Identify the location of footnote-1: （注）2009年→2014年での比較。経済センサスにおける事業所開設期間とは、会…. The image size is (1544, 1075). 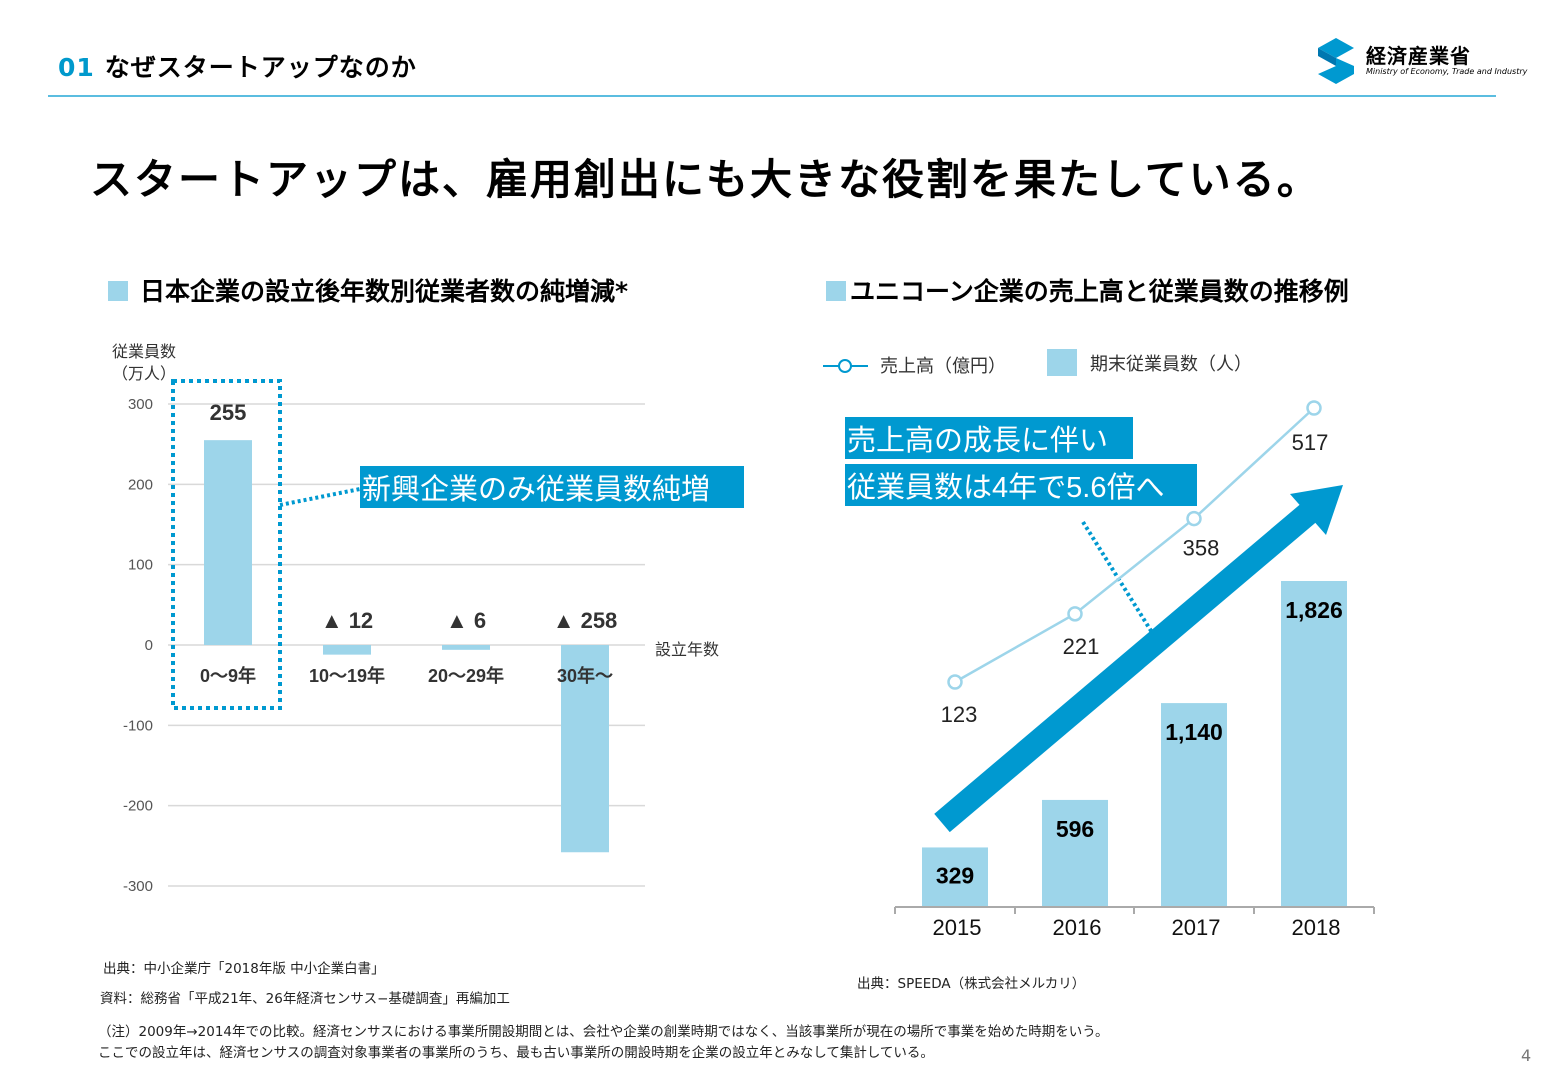
(603, 1032).